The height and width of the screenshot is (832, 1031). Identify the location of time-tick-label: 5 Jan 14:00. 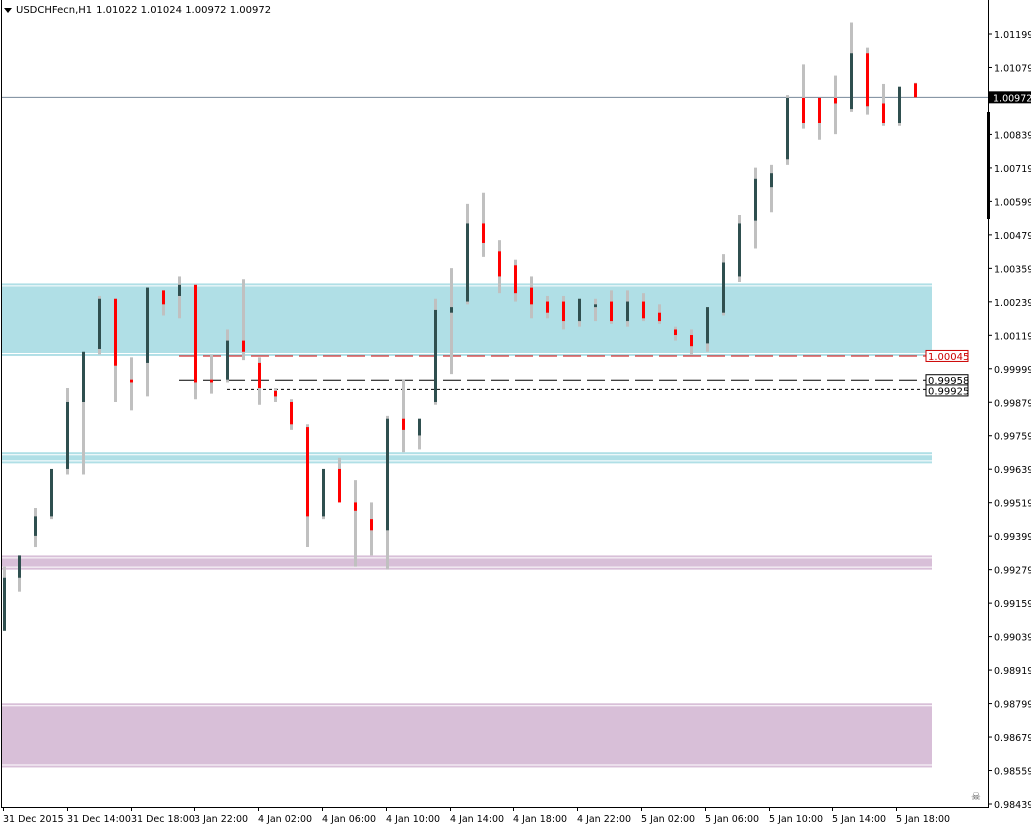
(859, 819).